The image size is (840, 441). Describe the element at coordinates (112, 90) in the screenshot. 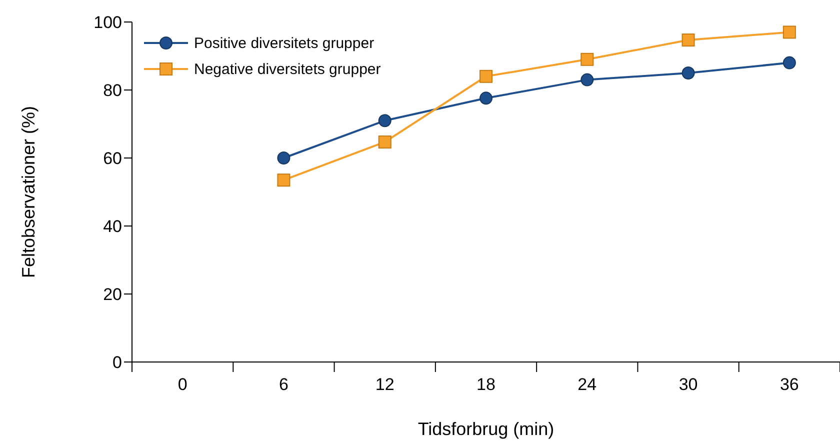

I see `y-tick-label: 80` at that location.